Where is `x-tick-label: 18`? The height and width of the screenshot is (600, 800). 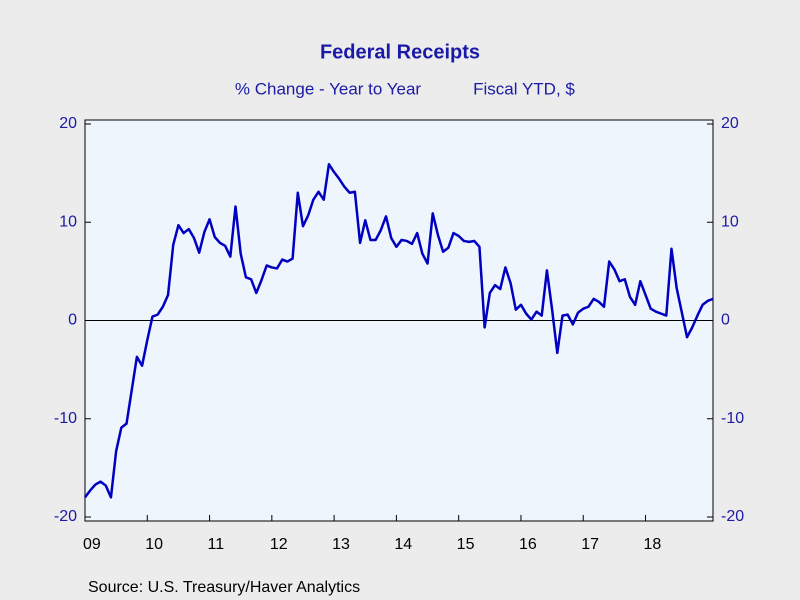
x-tick-label: 18 is located at coordinates (653, 544).